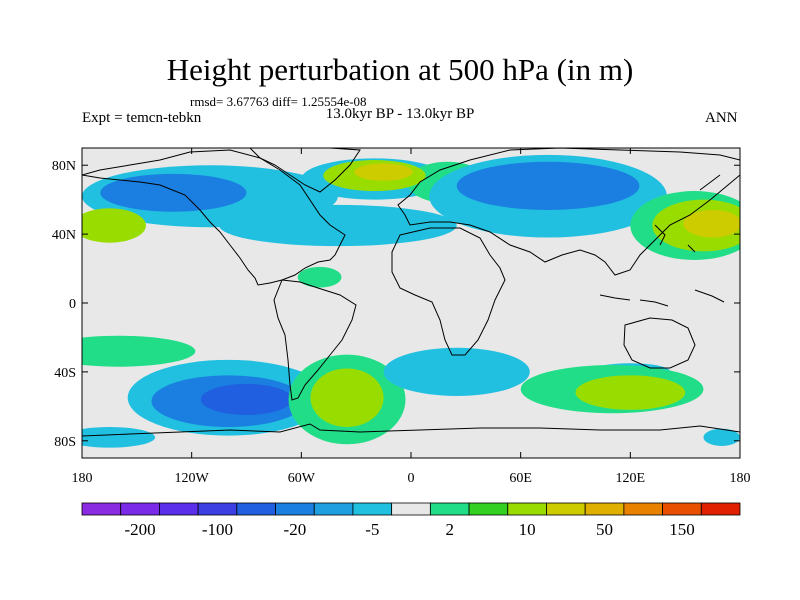 The image size is (800, 600). Describe the element at coordinates (278, 101) in the screenshot. I see `stats-text: rmsd= 3.67763 diff= 1.25554e-08` at that location.